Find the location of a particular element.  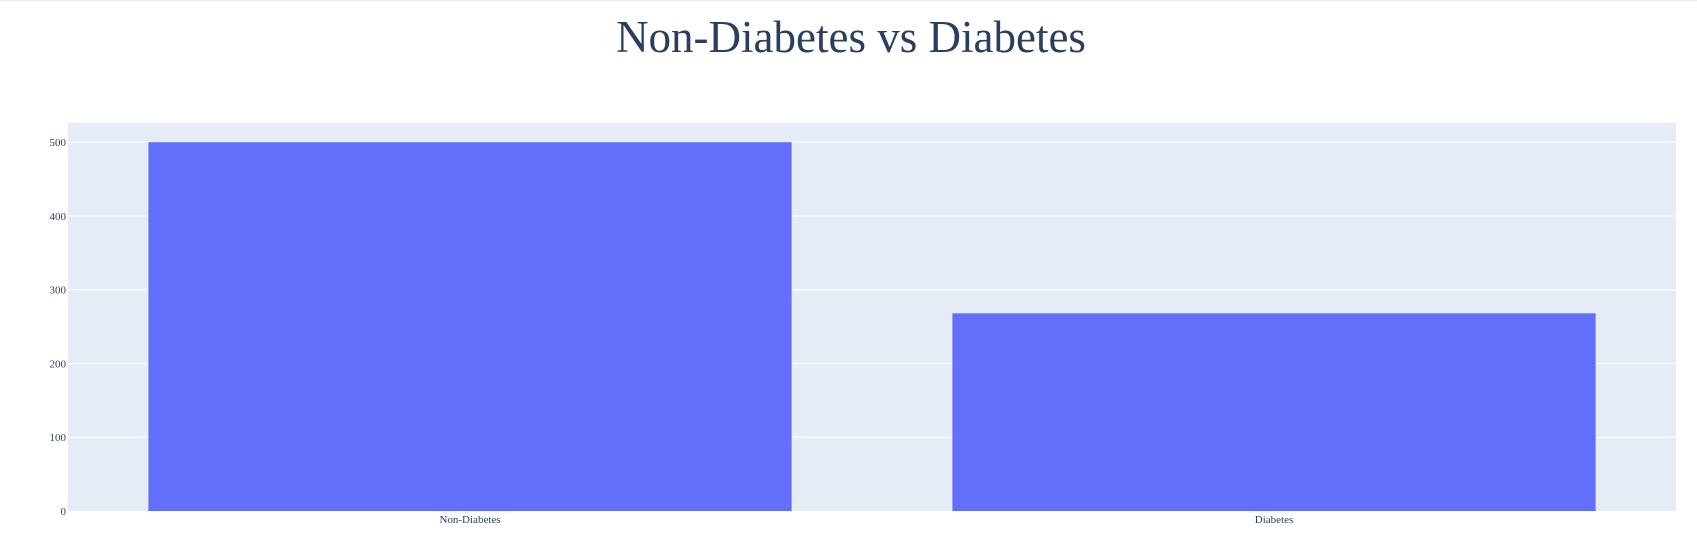

x-tick-label: Non-Diabetes is located at coordinates (469, 520).